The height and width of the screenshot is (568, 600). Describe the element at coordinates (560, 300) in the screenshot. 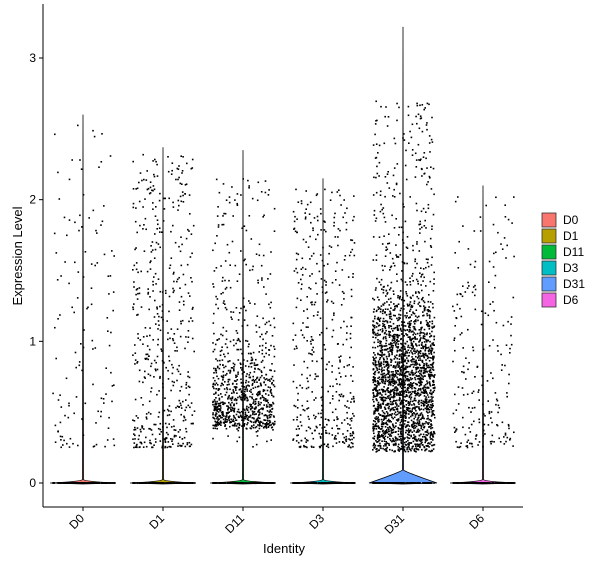

I see `legend-item-d6: D6` at that location.